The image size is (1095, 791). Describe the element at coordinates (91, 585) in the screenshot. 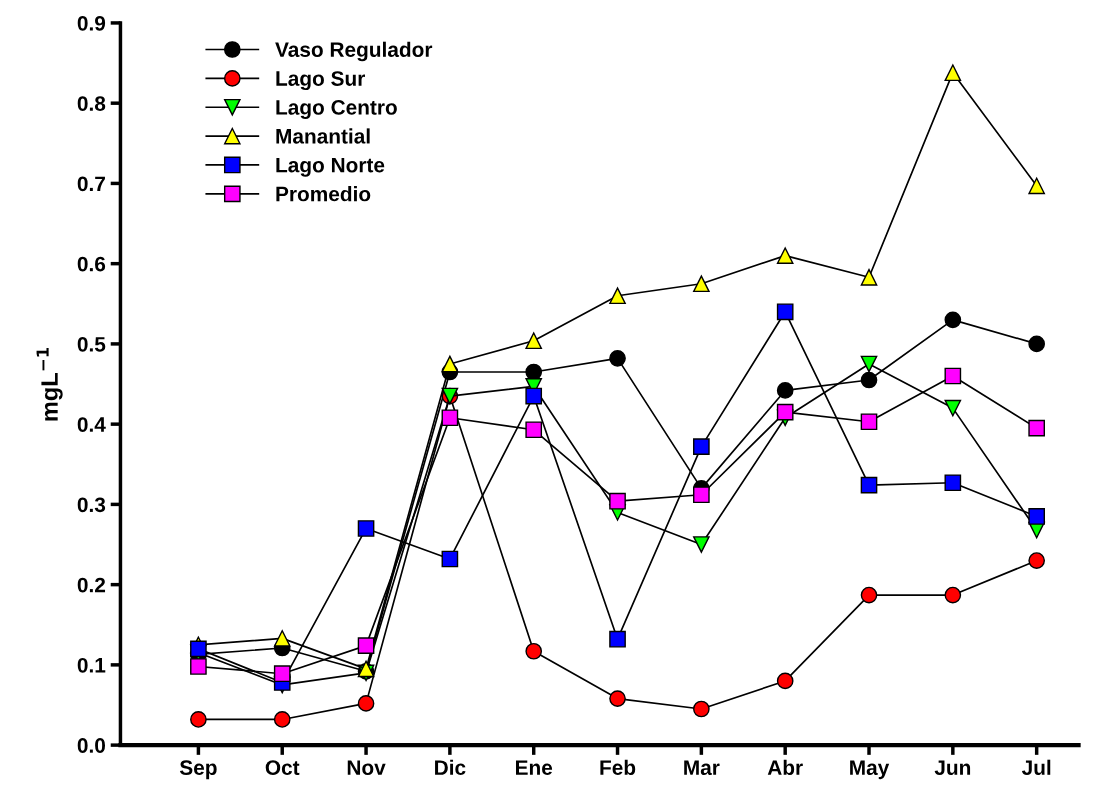

I see `y-tick-label: 0.2` at that location.